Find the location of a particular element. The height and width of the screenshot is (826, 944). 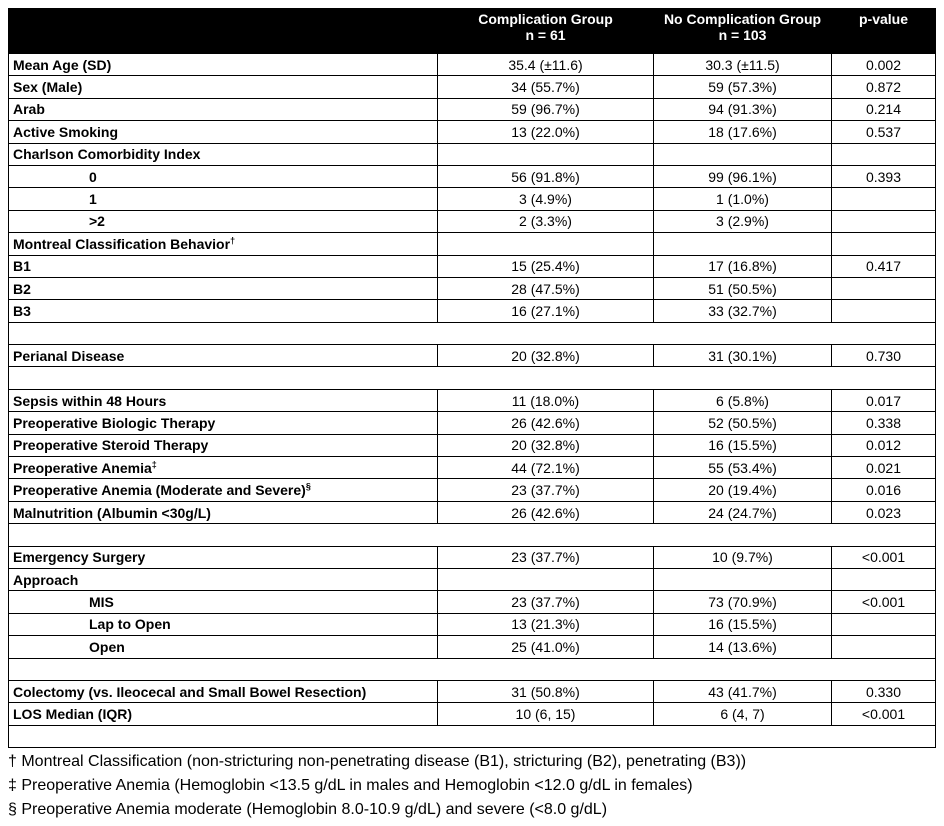

value-cell: 94 (91.3%) is located at coordinates (742, 109).